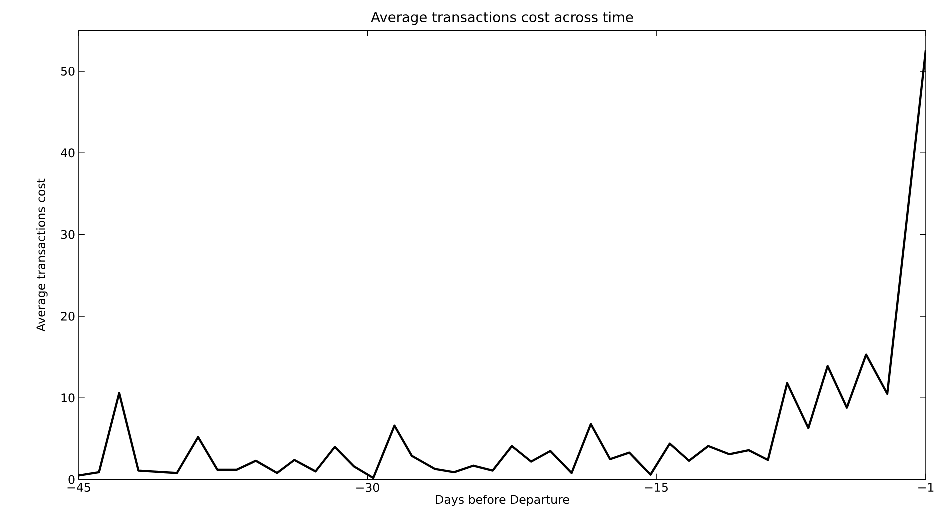 This screenshot has height=528, width=938. I want to click on y-tick-label: 20, so click(68, 316).